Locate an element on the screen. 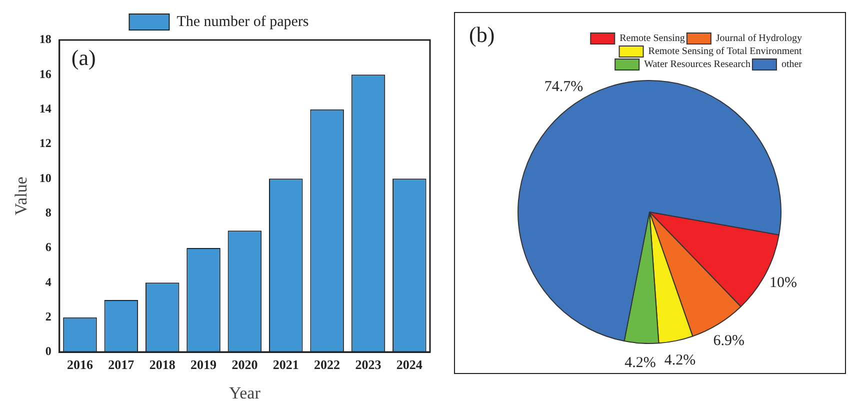 The height and width of the screenshot is (411, 852). y-tick-label: 8 is located at coordinates (48, 212).